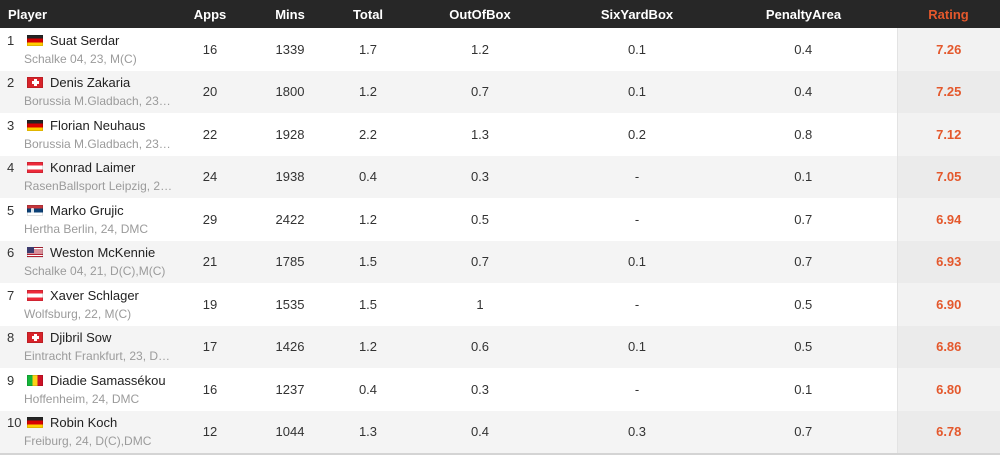 This screenshot has height=457, width=1000. Describe the element at coordinates (368, 261) in the screenshot. I see `total-cell: 1.5` at that location.